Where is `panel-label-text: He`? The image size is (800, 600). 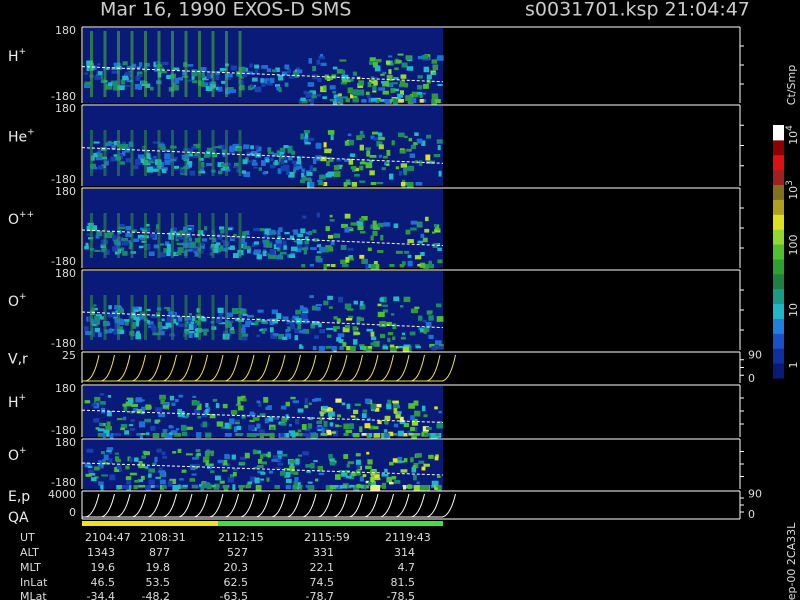 panel-label-text: He is located at coordinates (17, 138).